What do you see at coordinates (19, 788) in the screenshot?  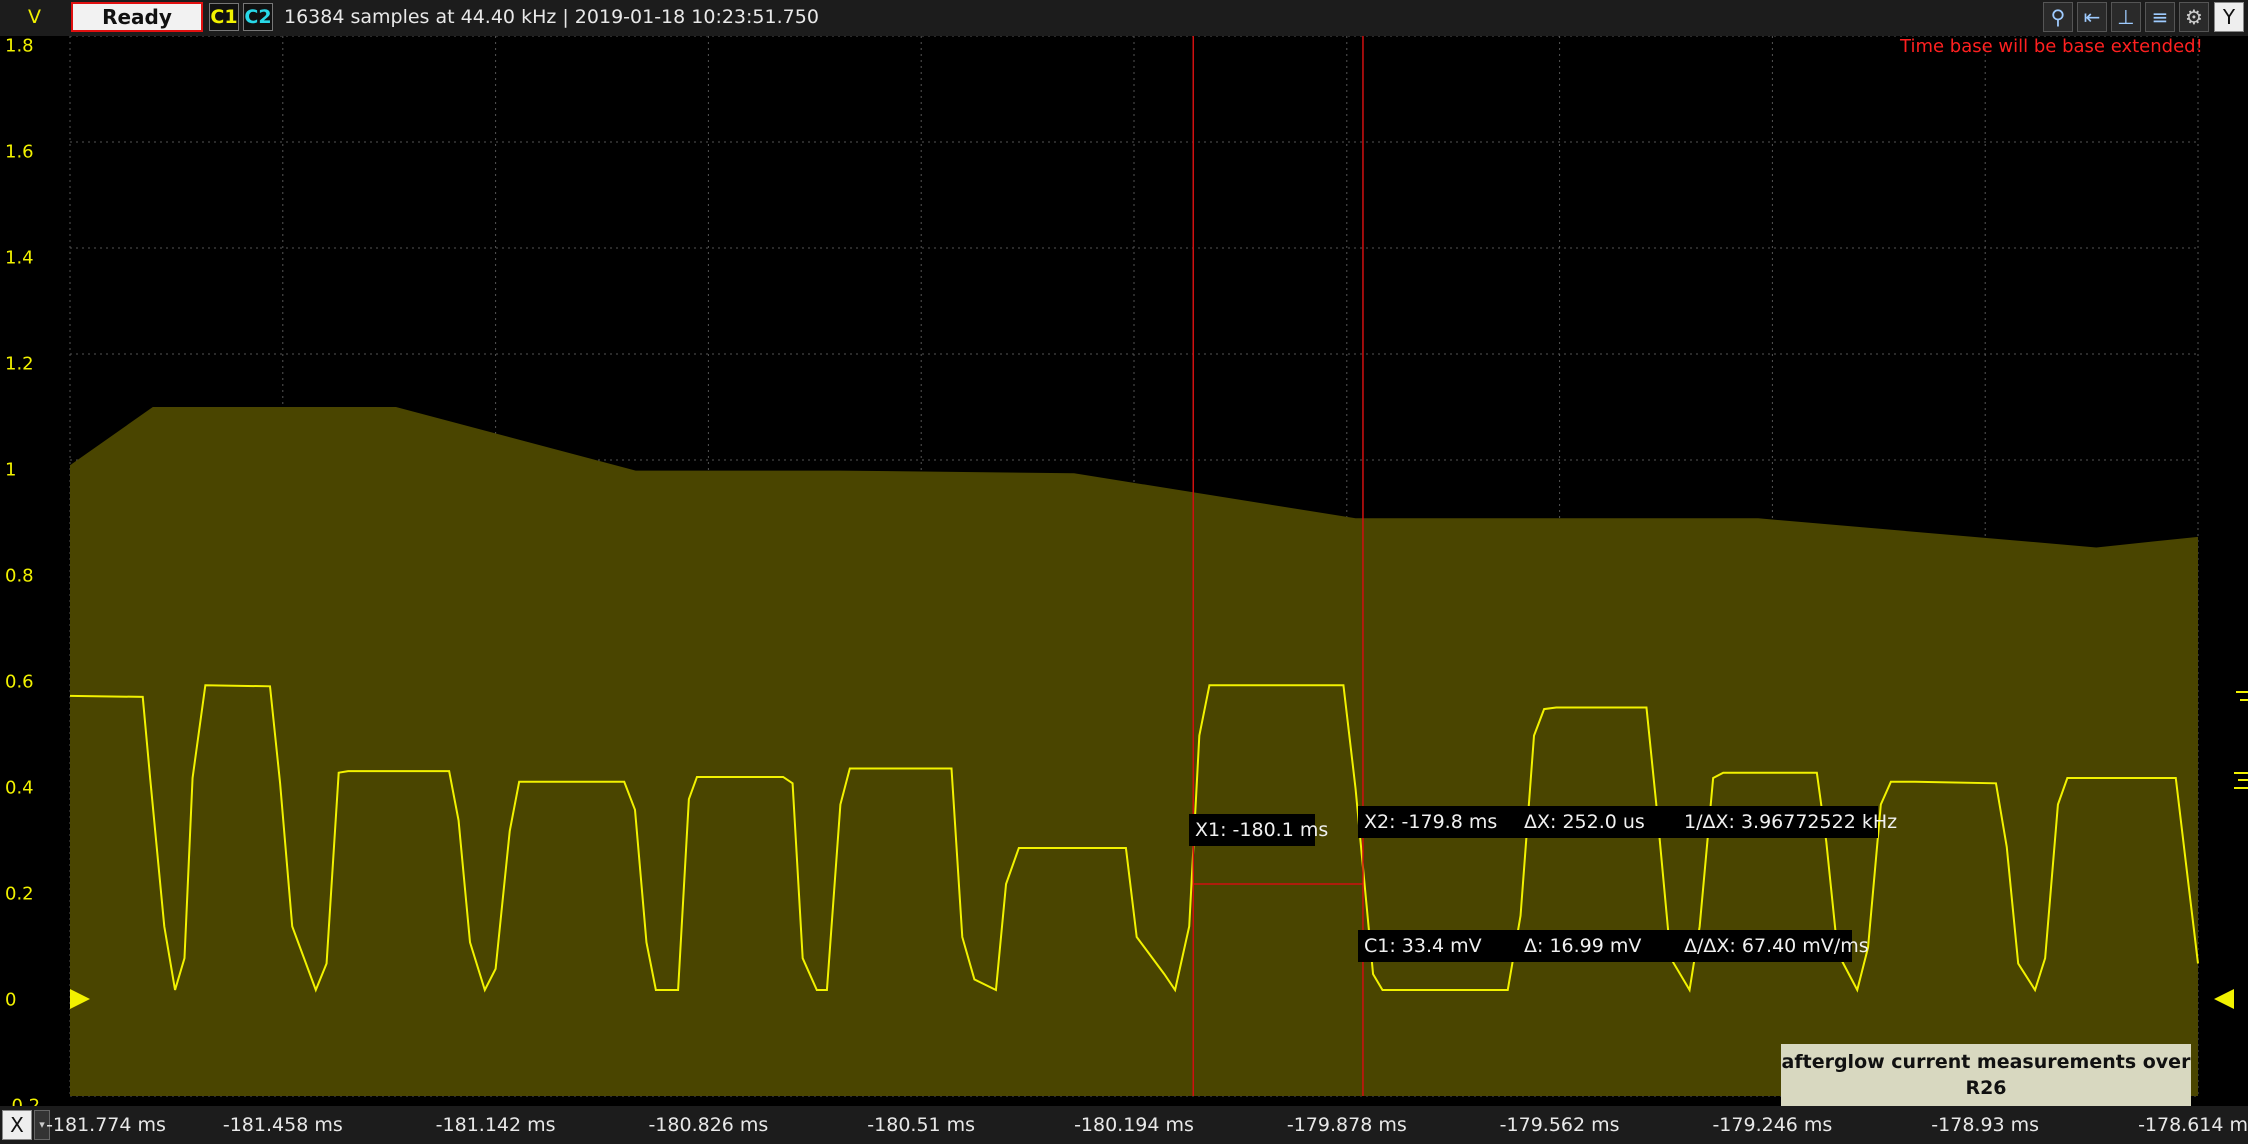 I see `y-tick-label: 0.4` at bounding box center [19, 788].